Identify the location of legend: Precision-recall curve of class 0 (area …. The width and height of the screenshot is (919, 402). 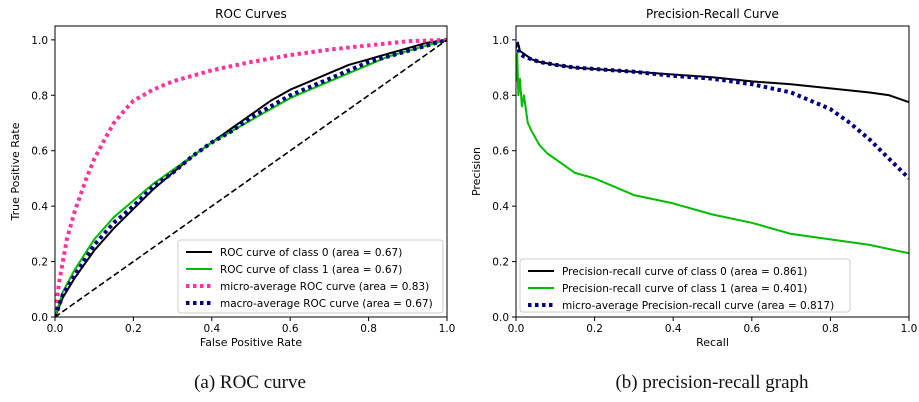
(685, 285).